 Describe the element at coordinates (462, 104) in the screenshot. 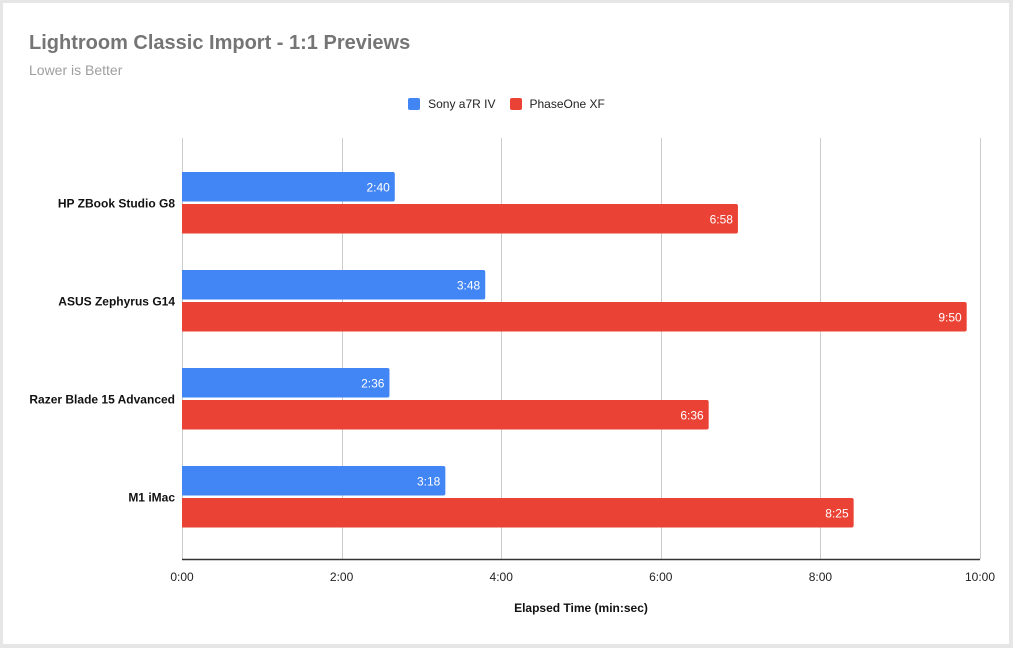

I see `legend-label-sony: Sony a7R IV` at that location.